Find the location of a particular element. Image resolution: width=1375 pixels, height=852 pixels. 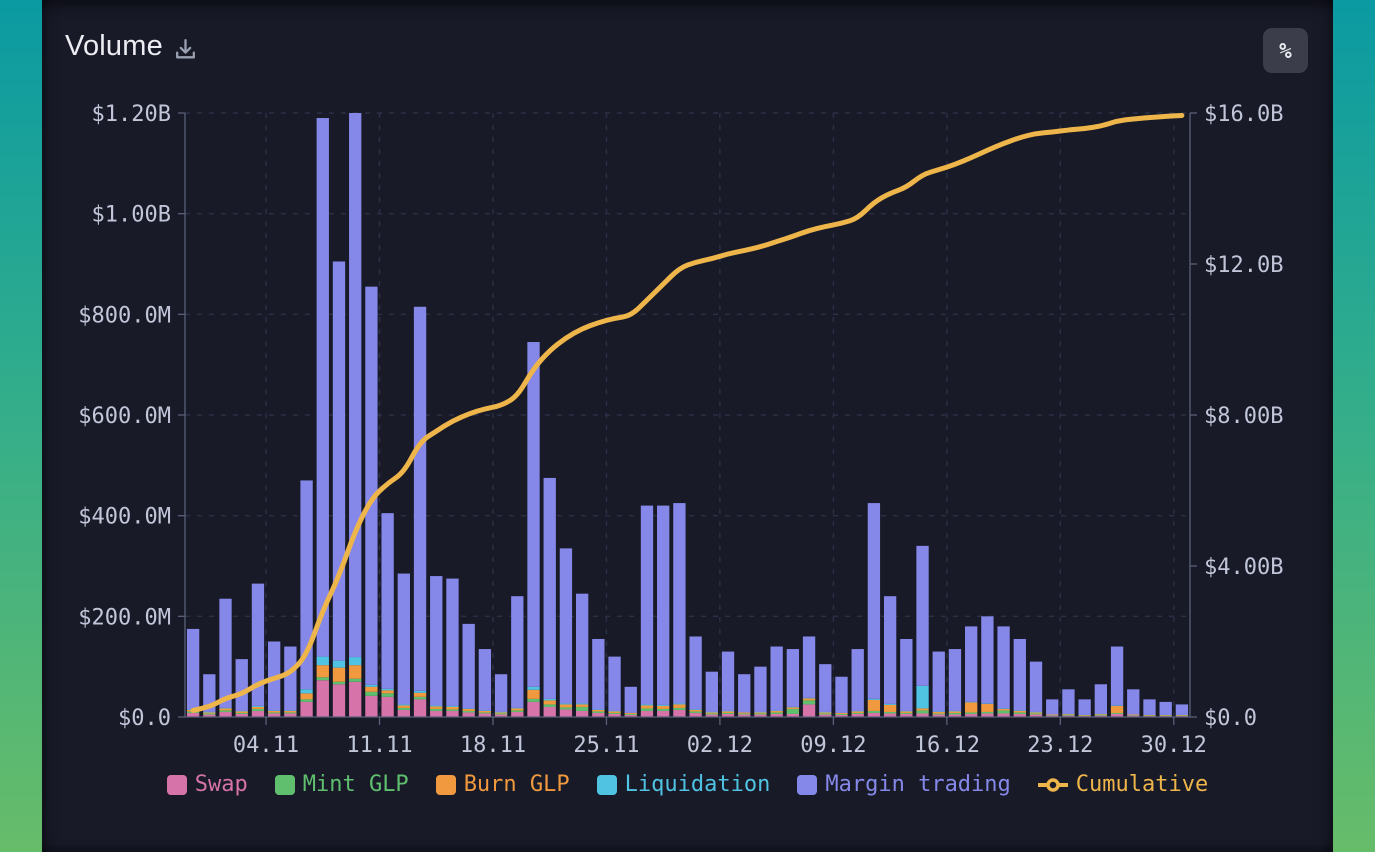

legend-label: Margin trading is located at coordinates (918, 784).